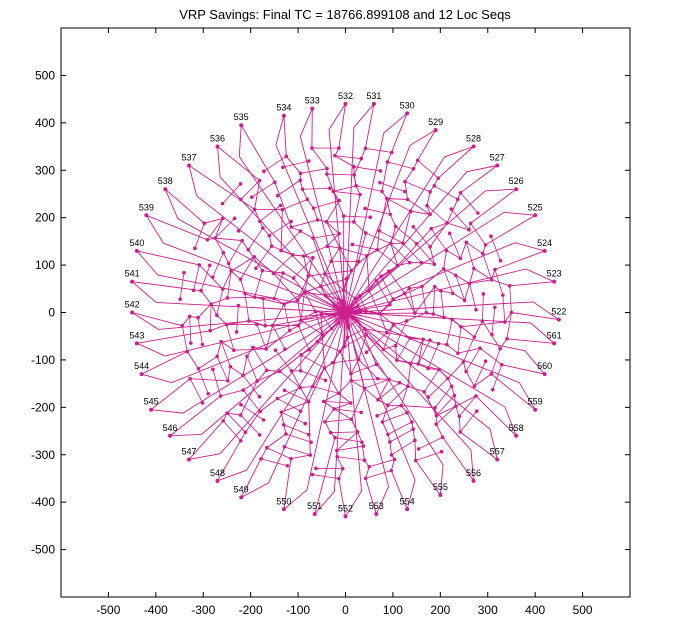  Describe the element at coordinates (136, 243) in the screenshot. I see `point-label: 540` at that location.